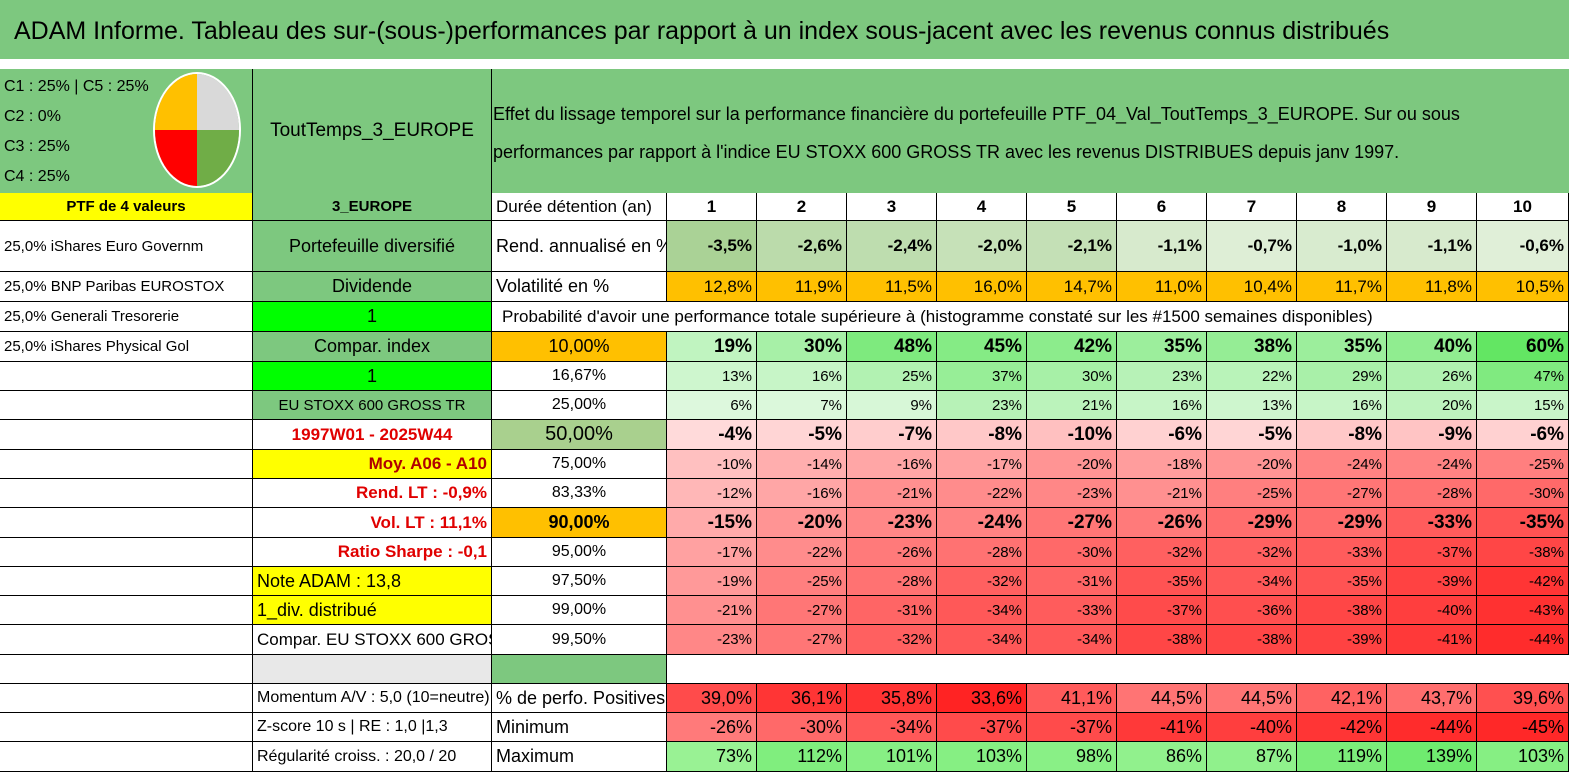 This screenshot has height=782, width=1569. What do you see at coordinates (1072, 435) in the screenshot?
I see `quantile-value: -10%` at bounding box center [1072, 435].